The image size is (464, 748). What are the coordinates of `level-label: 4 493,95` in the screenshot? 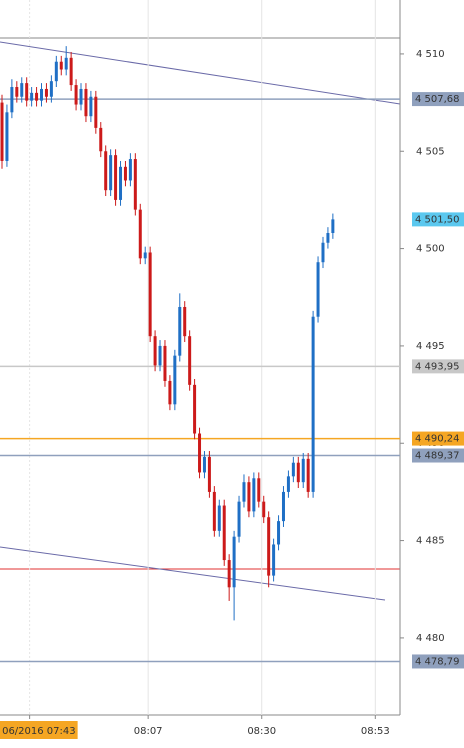 It's located at (437, 366).